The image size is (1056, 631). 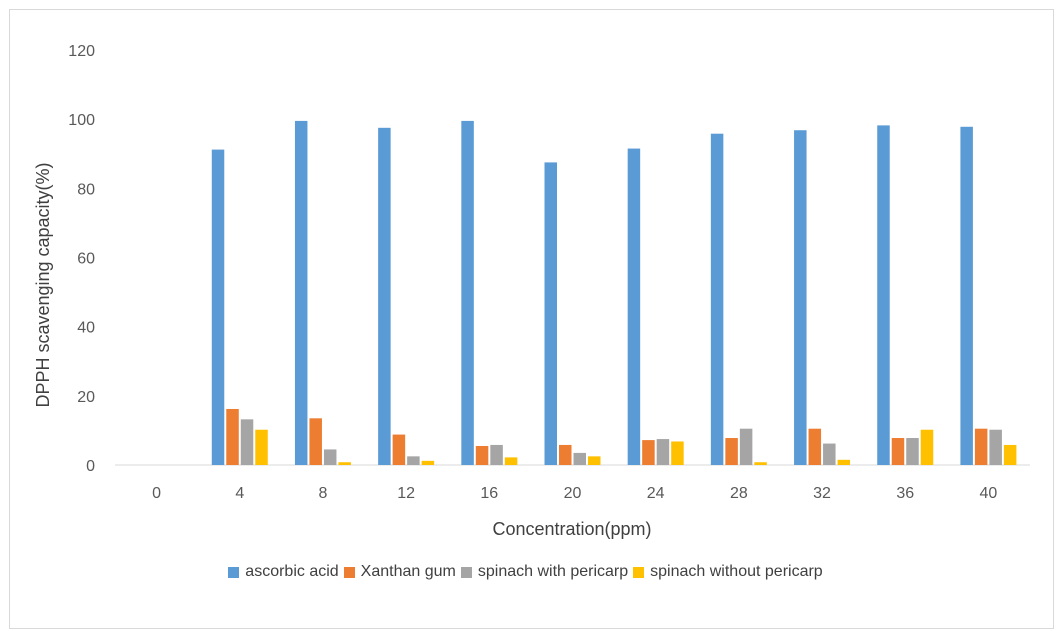 I want to click on y-tick-label: 80, so click(x=86, y=189).